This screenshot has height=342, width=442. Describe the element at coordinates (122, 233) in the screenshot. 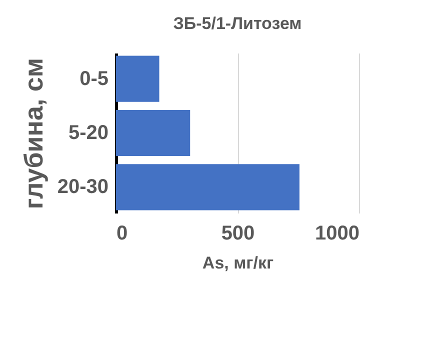

I see `x-tick-label: 0` at that location.